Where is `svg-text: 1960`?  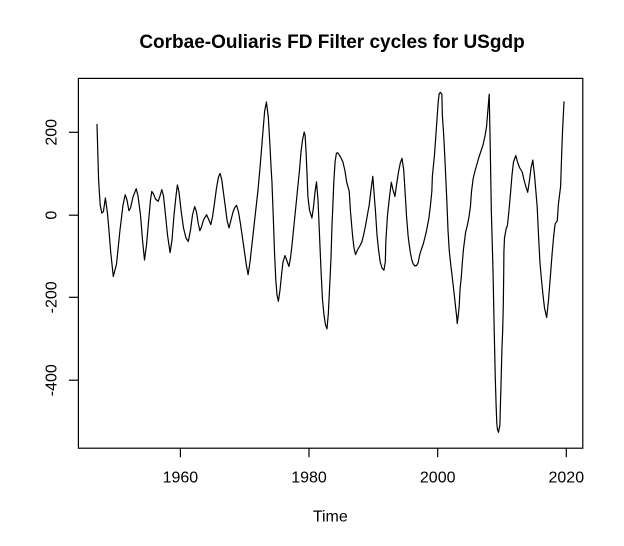 svg-text: 1960 is located at coordinates (181, 478).